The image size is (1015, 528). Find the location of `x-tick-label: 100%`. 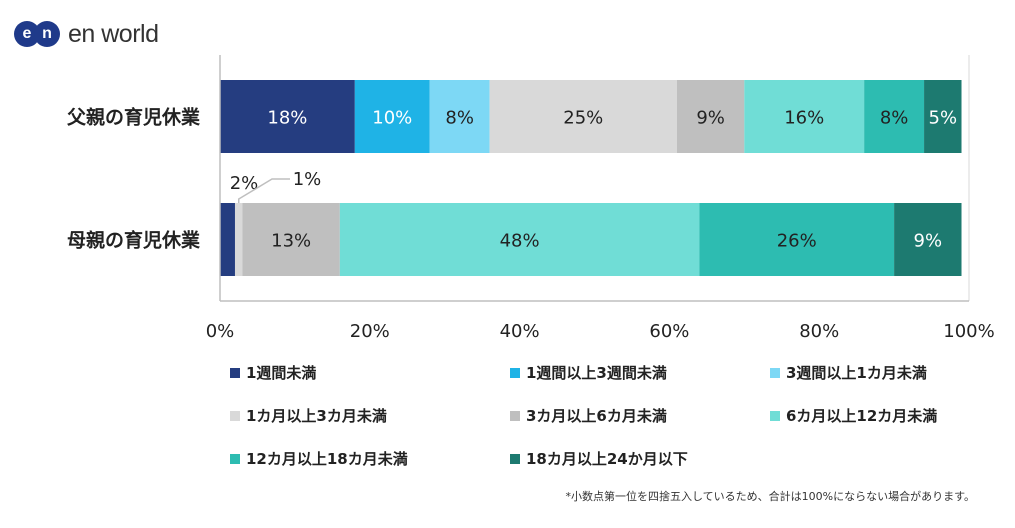

x-tick-label: 100% is located at coordinates (968, 331).